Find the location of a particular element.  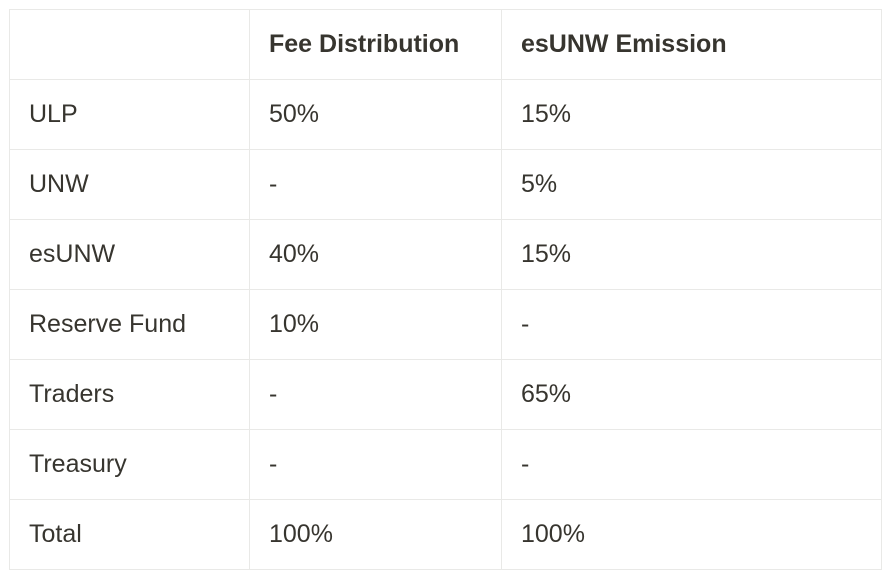

fee-distribution-cell: 100% is located at coordinates (375, 534).